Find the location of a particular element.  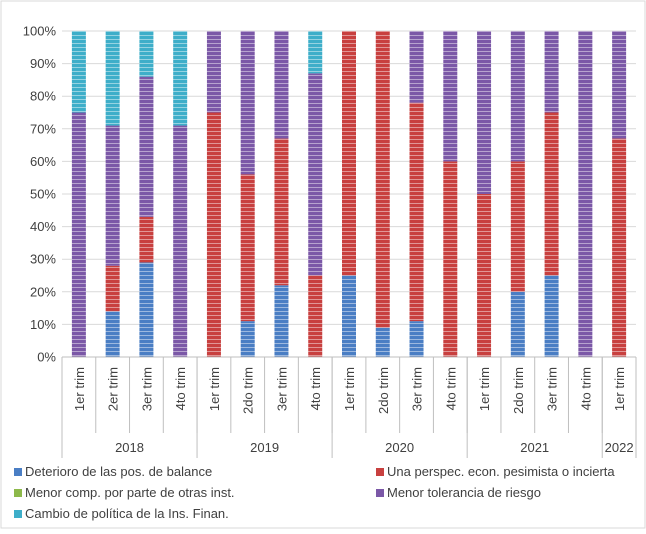

group-label: 2021 is located at coordinates (534, 447).